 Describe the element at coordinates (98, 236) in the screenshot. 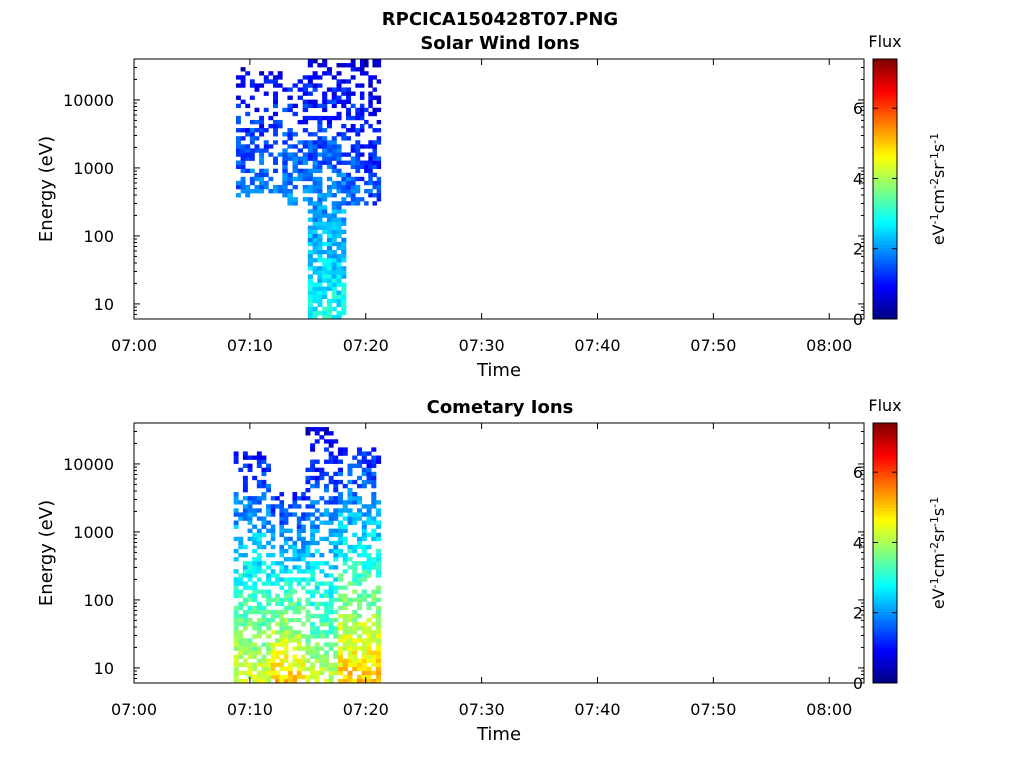

I see `y-tick-label: 100` at that location.